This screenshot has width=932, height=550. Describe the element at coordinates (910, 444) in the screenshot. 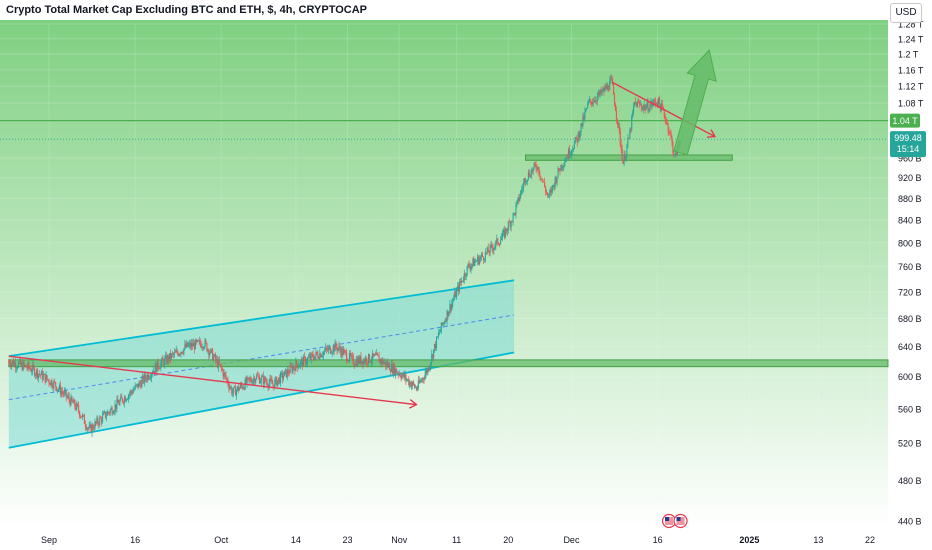

I see `y-tick-label: 520 B` at that location.